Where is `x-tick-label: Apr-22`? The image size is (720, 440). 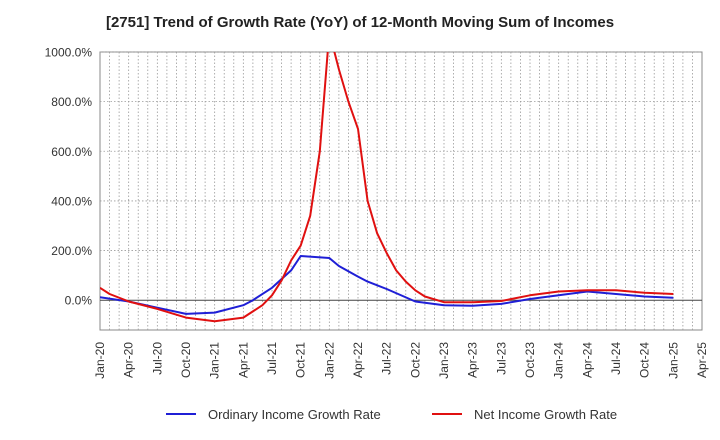
x-tick-label: Apr-22 is located at coordinates (358, 360).